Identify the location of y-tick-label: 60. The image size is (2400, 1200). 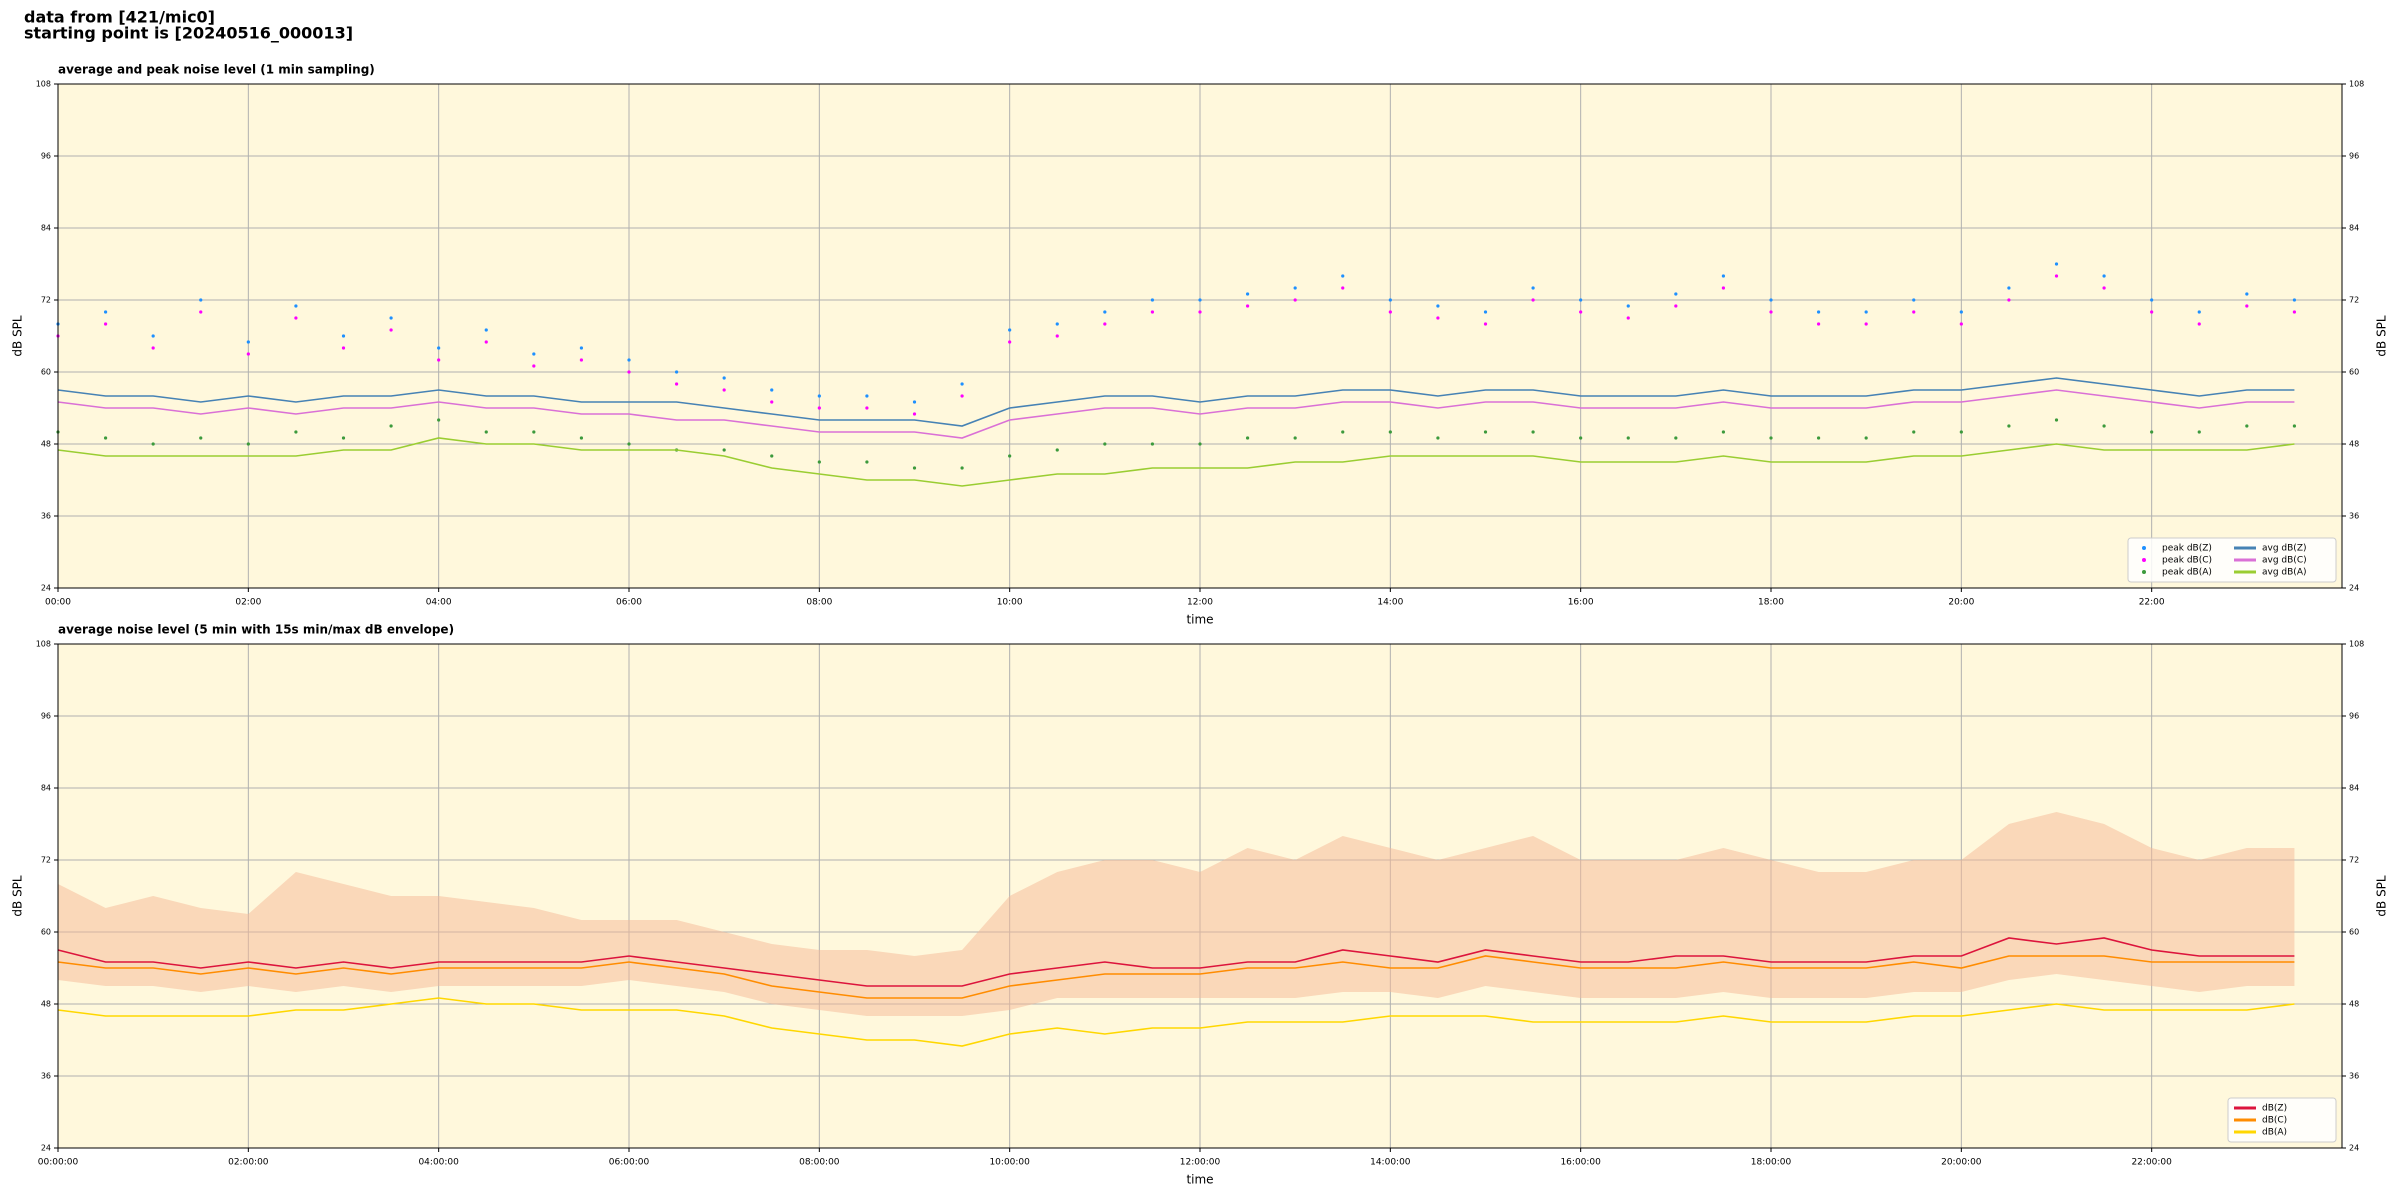
(46, 932).